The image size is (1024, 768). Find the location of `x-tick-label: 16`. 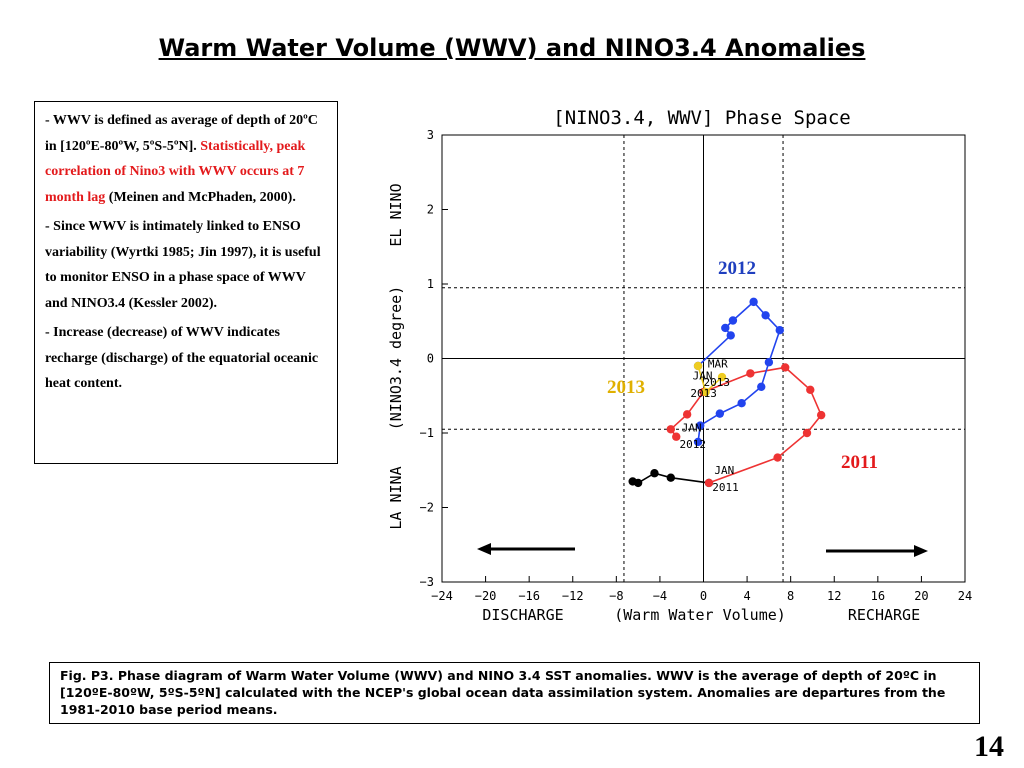

x-tick-label: 16 is located at coordinates (878, 596).